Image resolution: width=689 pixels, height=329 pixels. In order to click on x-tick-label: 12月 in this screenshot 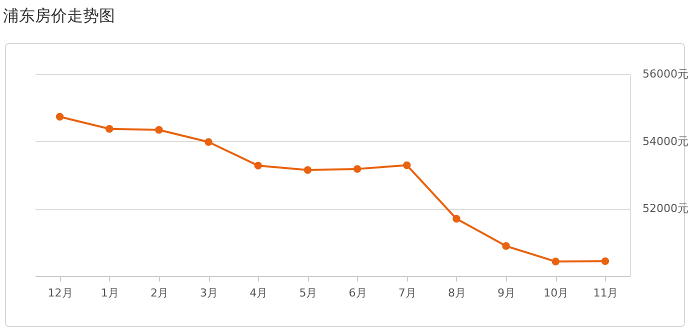, I will do `click(60, 293)`.